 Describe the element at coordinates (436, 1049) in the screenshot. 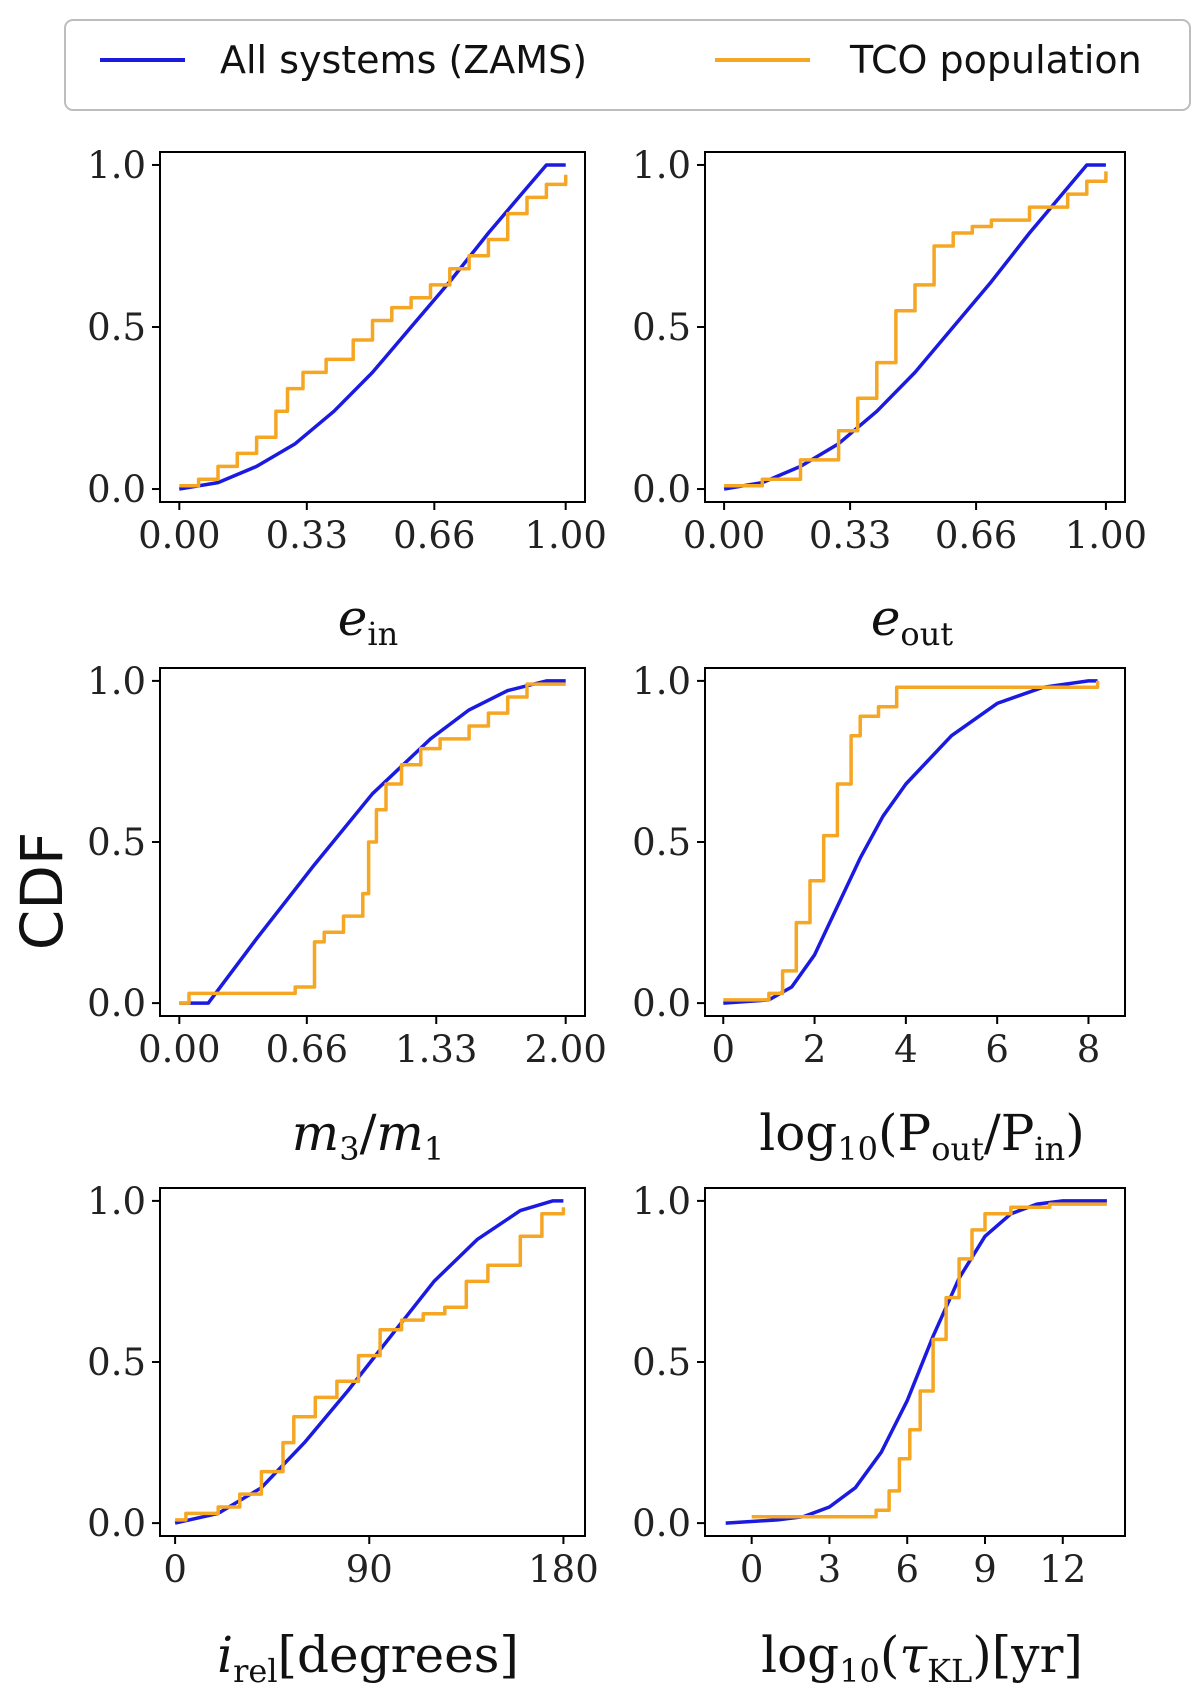

I see `x-tick-label: 1.33` at that location.